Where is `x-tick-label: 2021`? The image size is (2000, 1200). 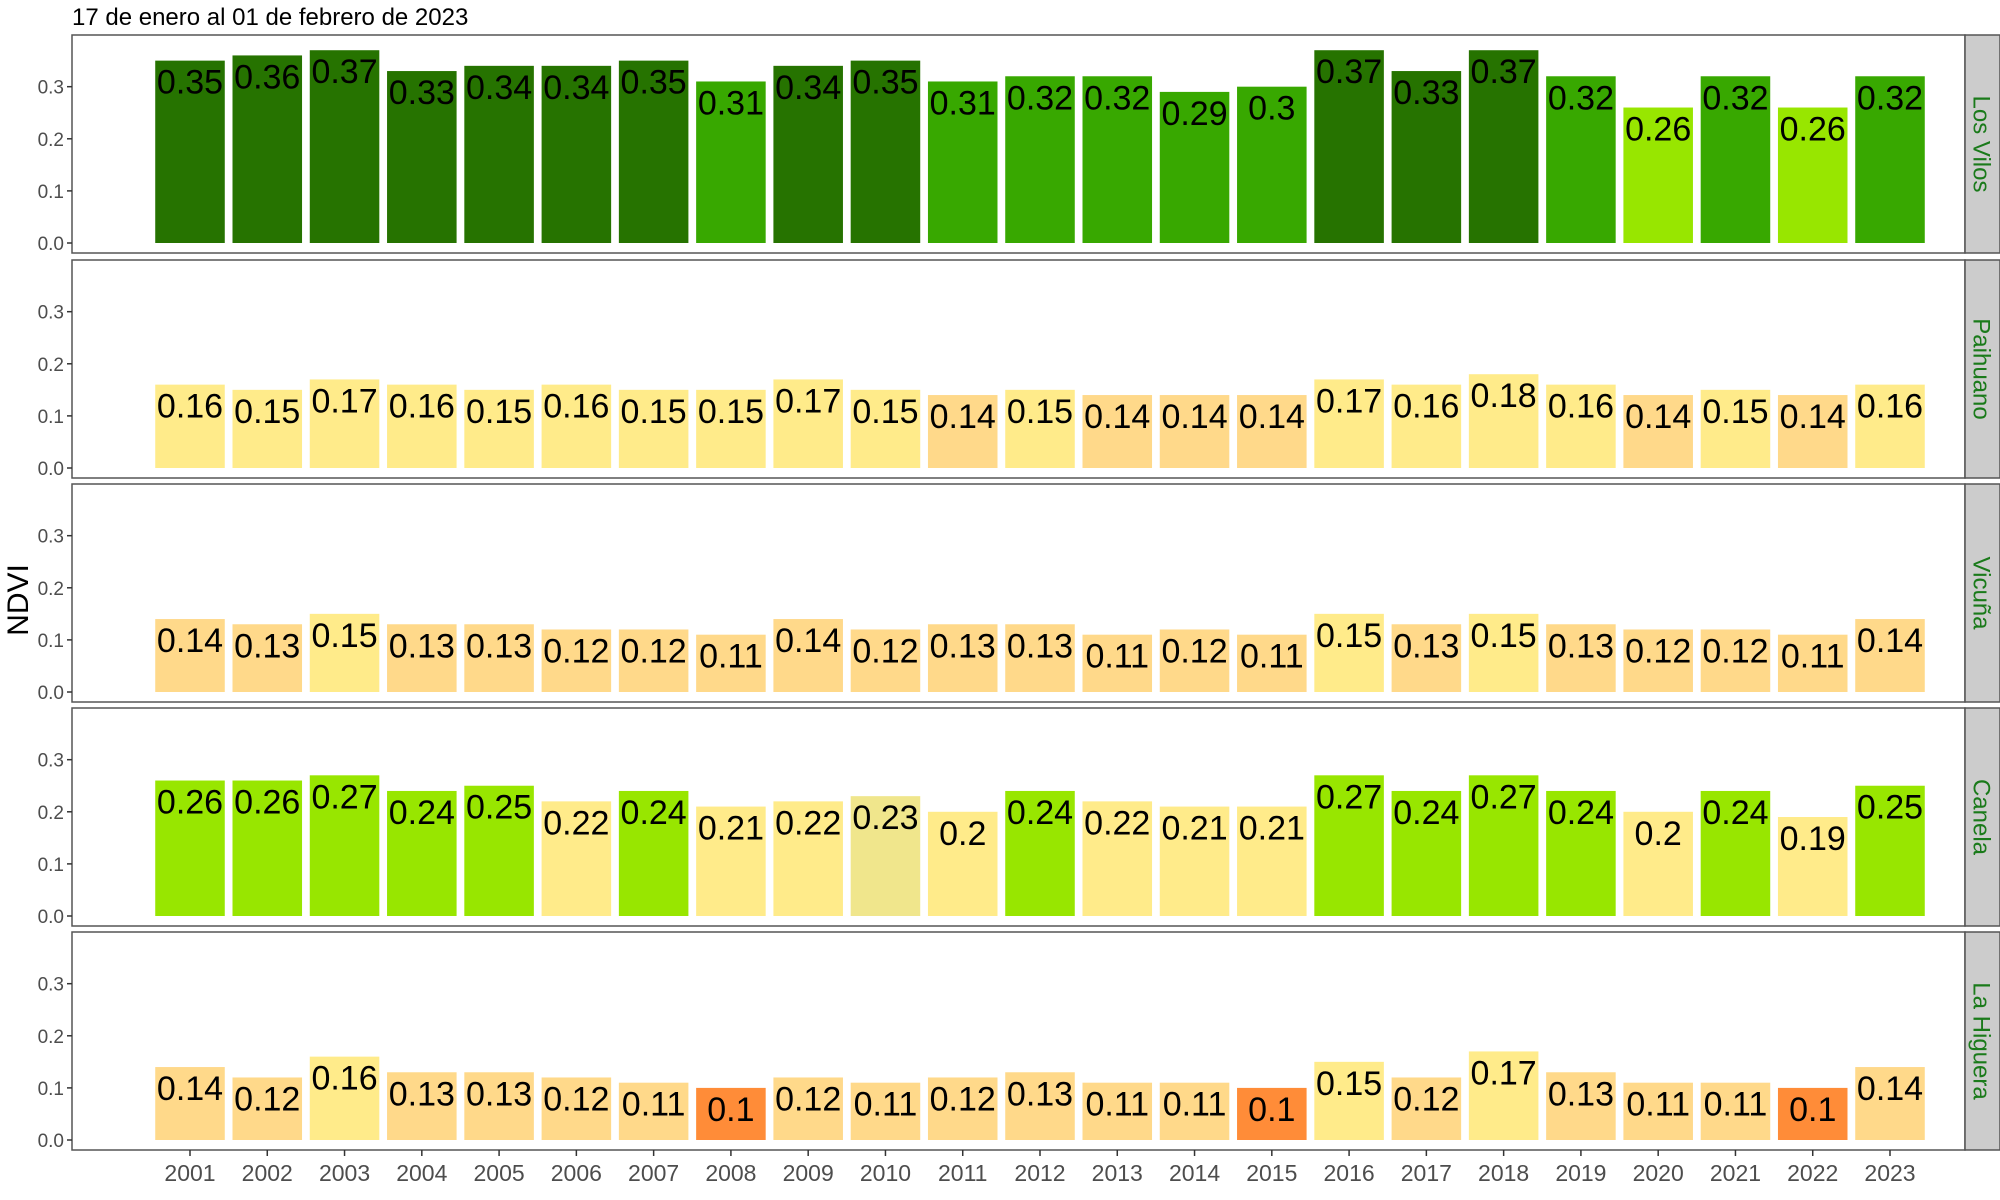
x-tick-label: 2021 is located at coordinates (1735, 1173).